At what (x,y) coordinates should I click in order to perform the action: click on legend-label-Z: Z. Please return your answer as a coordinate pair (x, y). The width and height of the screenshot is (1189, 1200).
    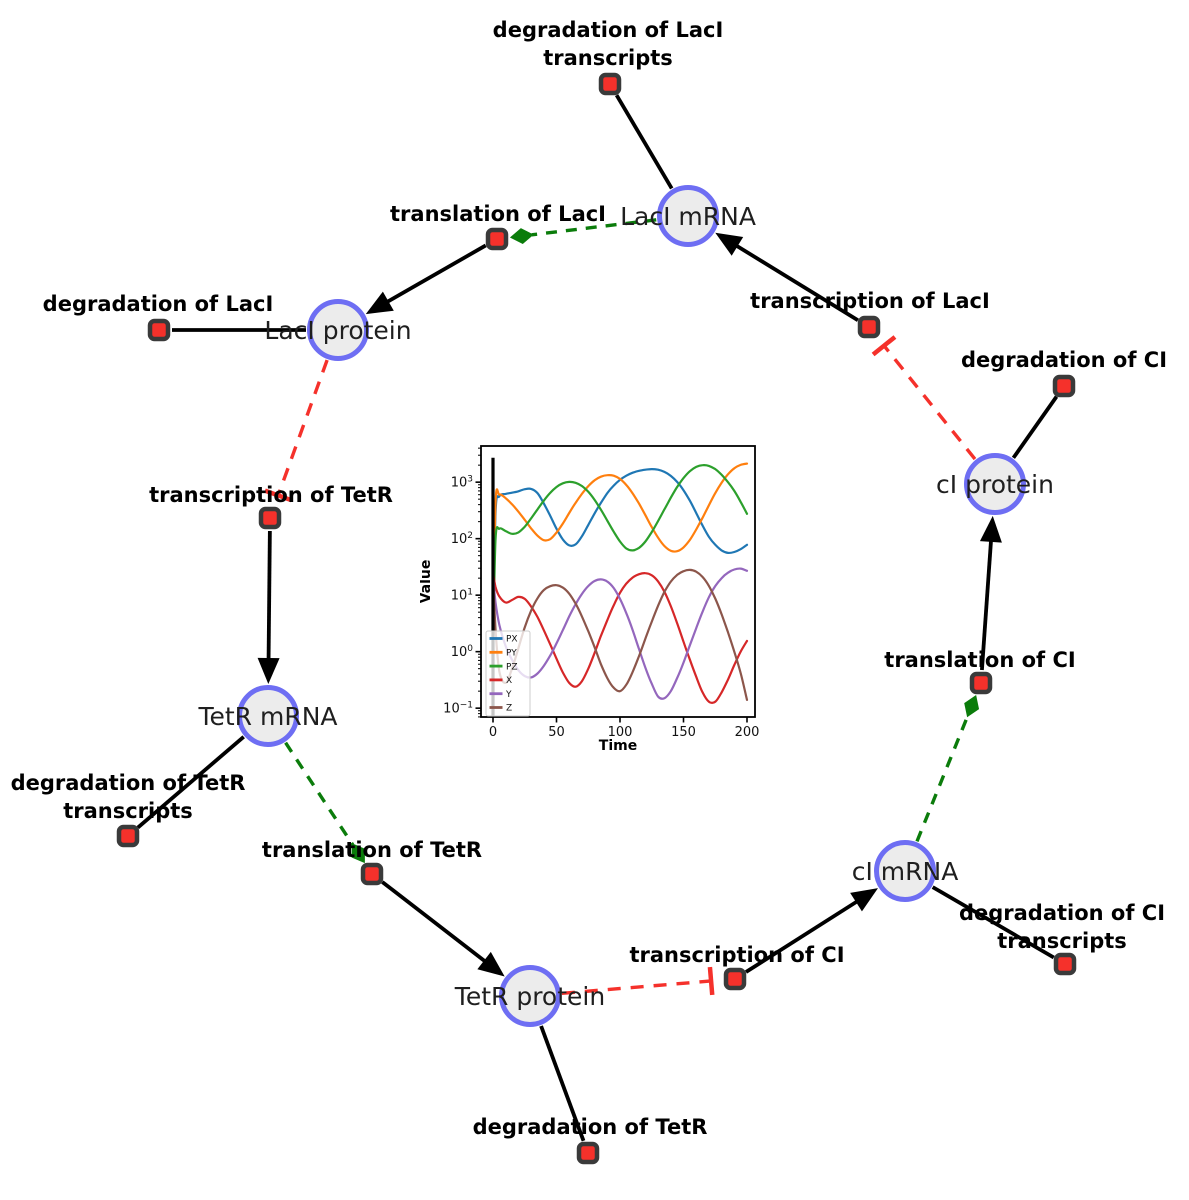
    Looking at the image, I should click on (509, 709).